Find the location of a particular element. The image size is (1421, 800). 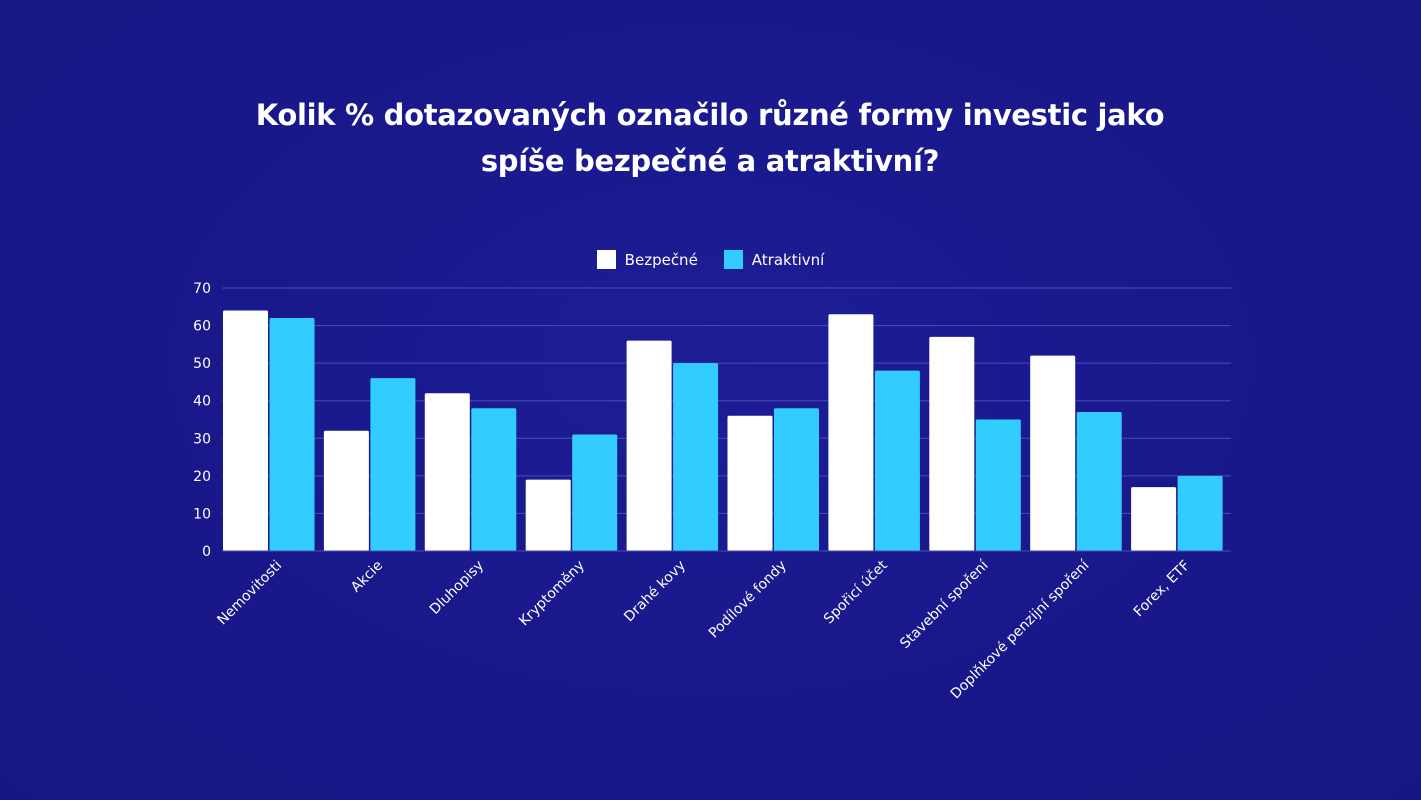

chart-title-line-2: spíše bezpečné a atraktivní? is located at coordinates (710, 161).